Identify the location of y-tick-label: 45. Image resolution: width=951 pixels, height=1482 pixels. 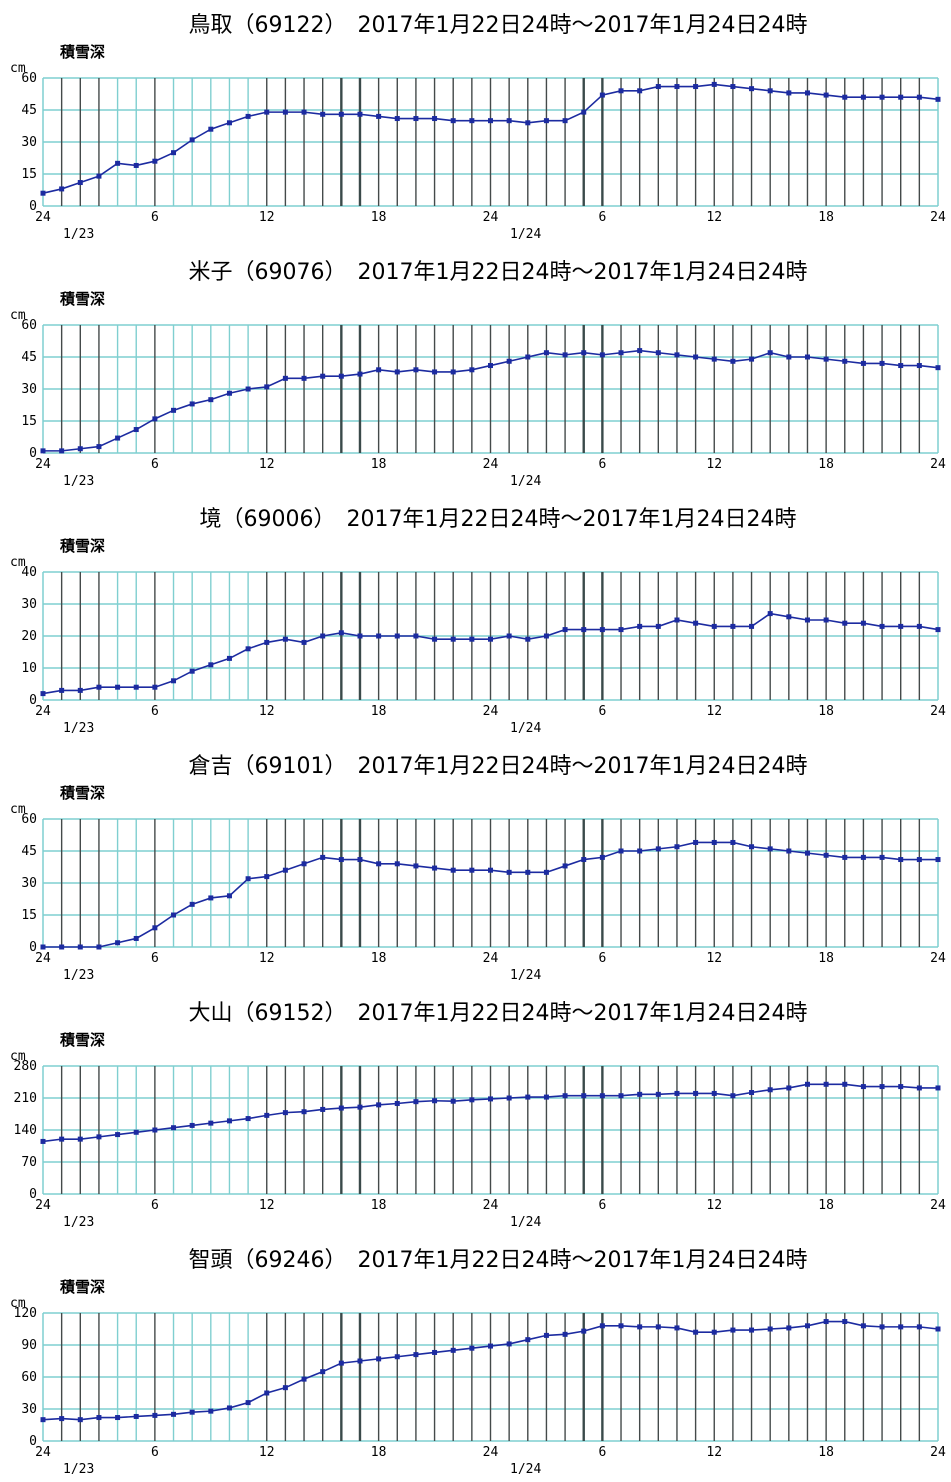
(29, 851).